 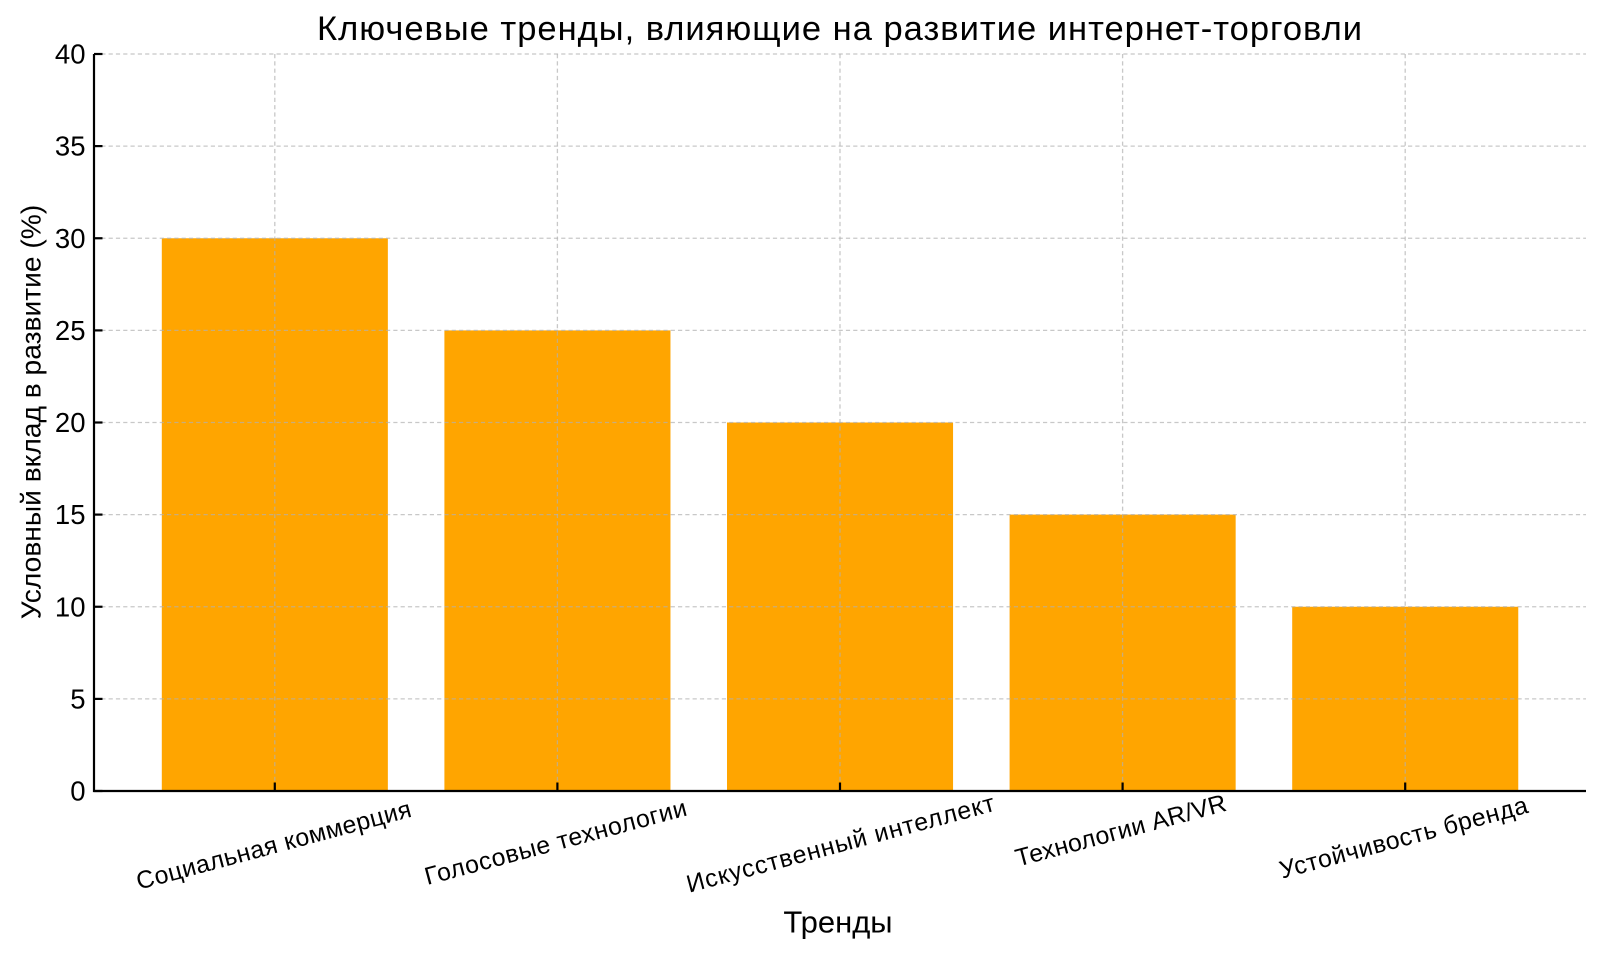 What do you see at coordinates (1404, 838) in the screenshot?
I see `svg-text: Устойчивость бренда` at bounding box center [1404, 838].